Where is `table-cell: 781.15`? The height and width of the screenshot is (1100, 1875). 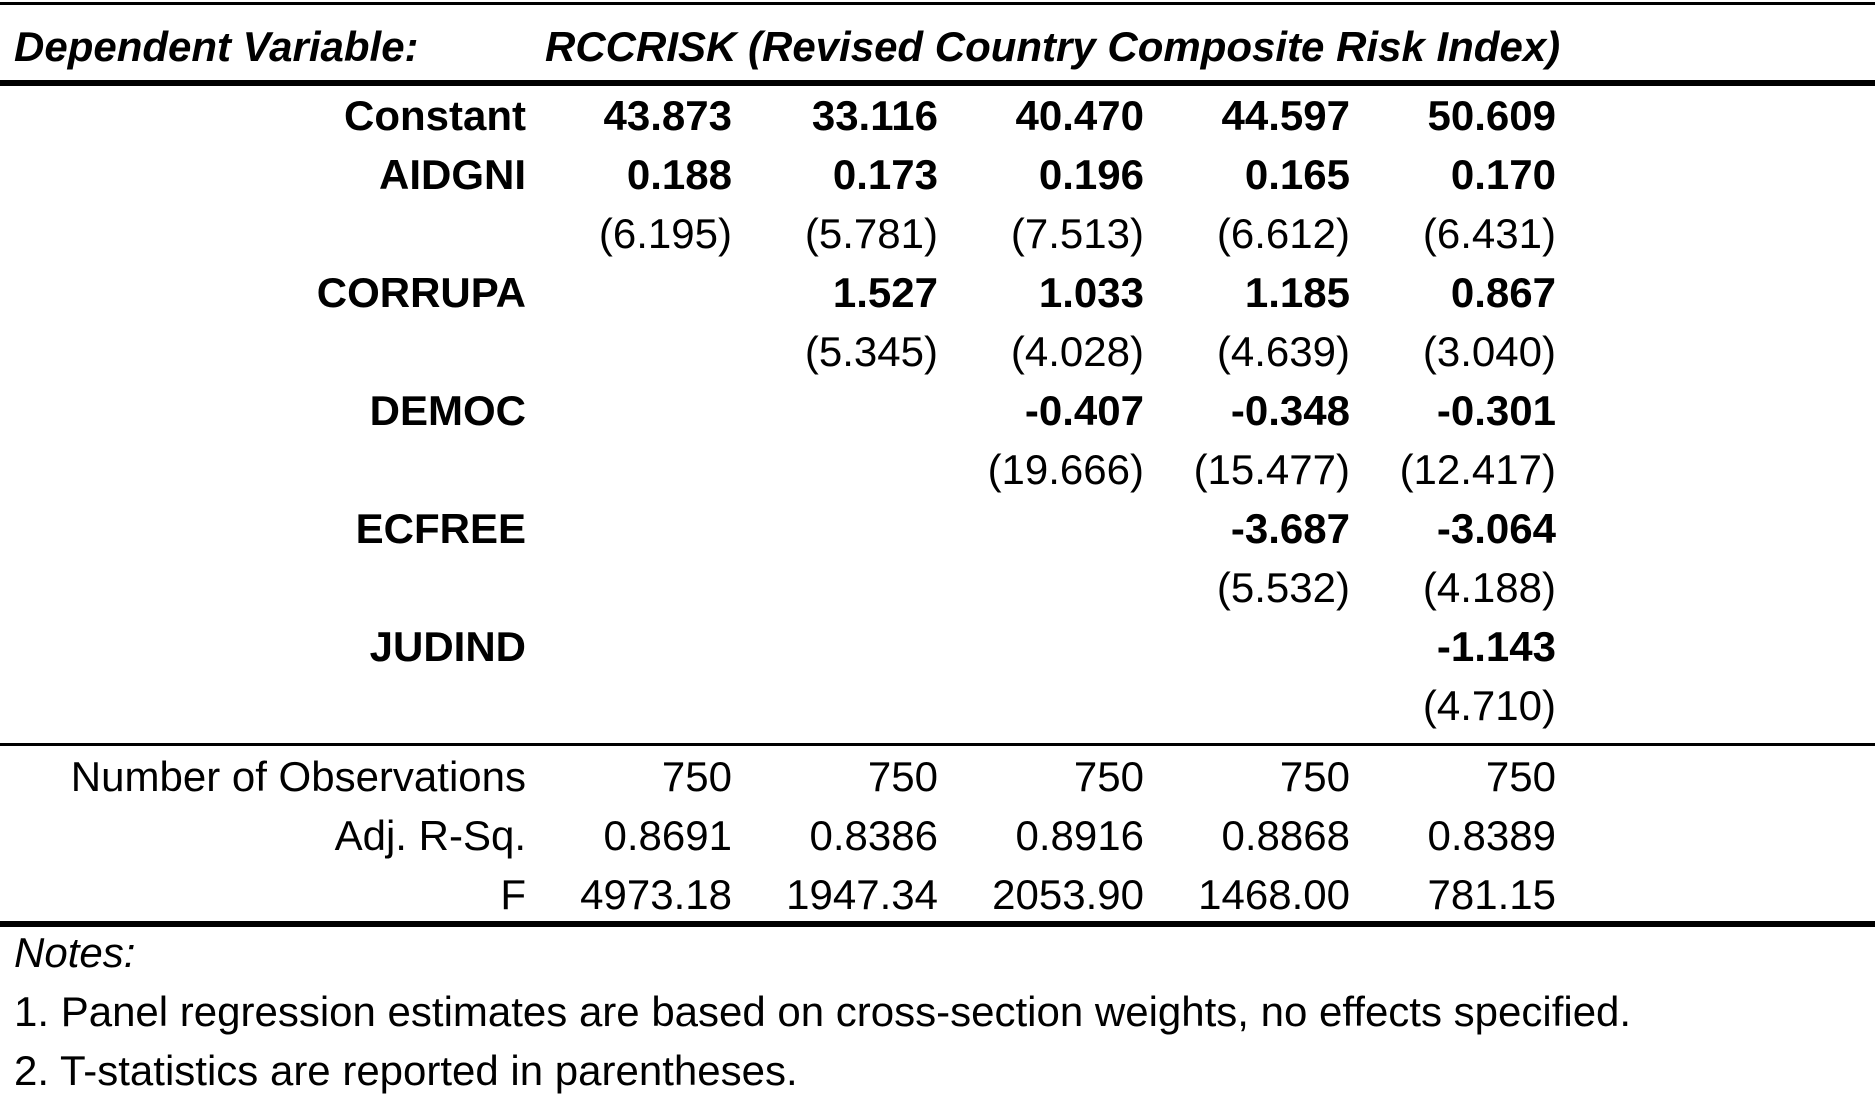
table-cell: 781.15 is located at coordinates (1491, 894).